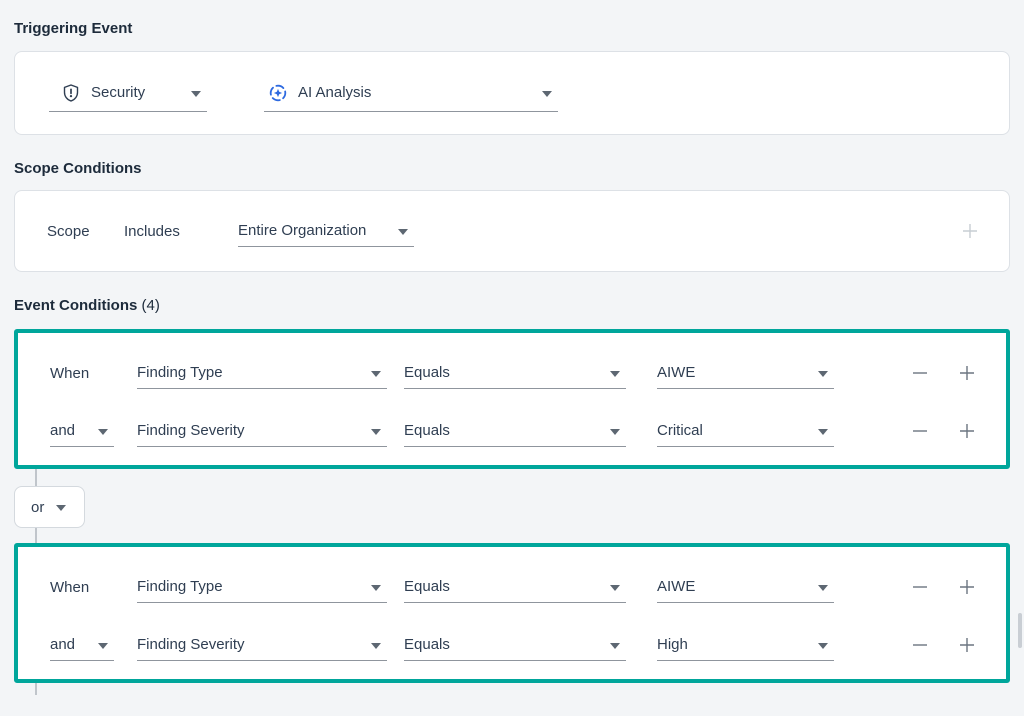  Describe the element at coordinates (118, 92) in the screenshot. I see `trigger-category-value: Security` at that location.